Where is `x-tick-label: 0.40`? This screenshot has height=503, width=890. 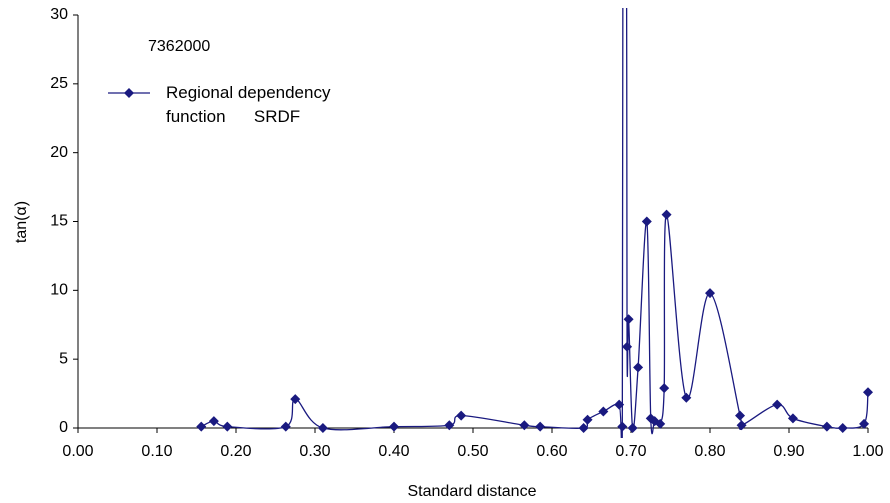 x-tick-label: 0.40 is located at coordinates (393, 451).